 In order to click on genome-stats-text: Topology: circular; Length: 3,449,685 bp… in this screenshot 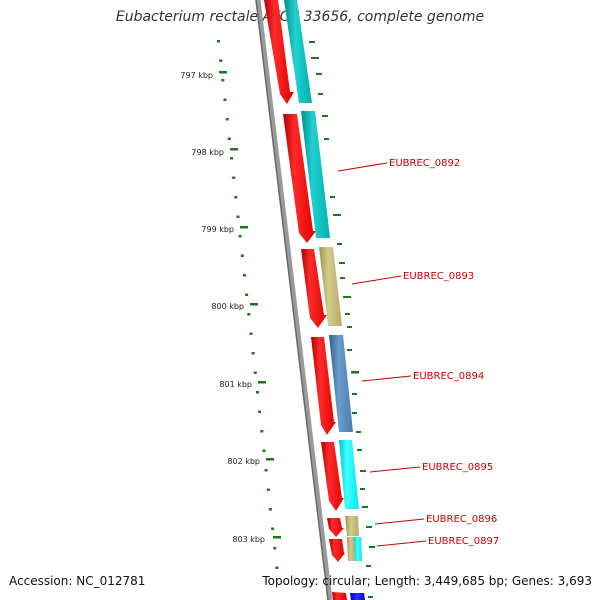, I will do `click(427, 581)`.